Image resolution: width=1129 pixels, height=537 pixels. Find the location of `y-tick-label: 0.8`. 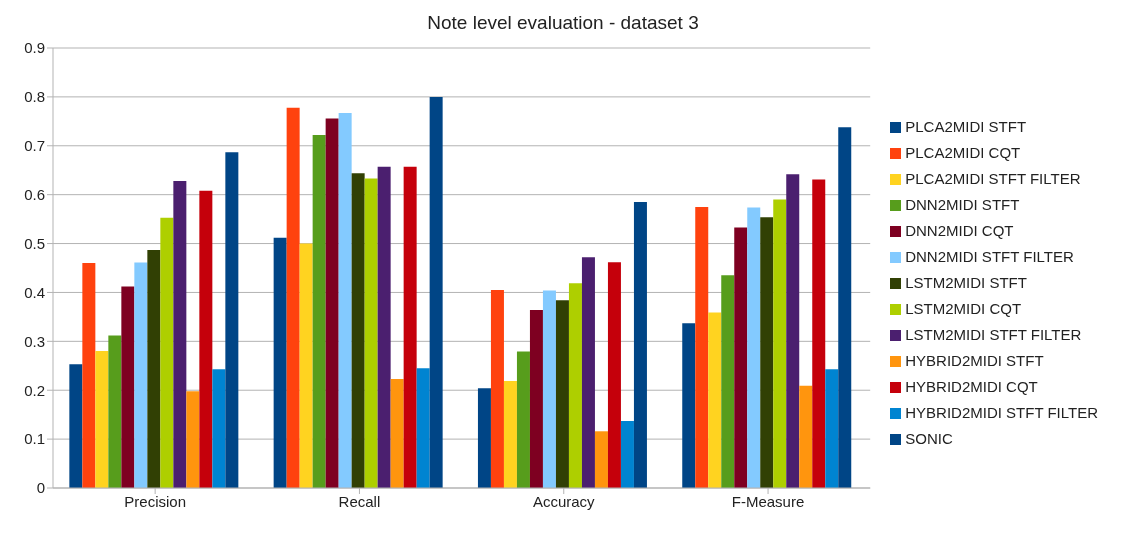

y-tick-label: 0.8 is located at coordinates (34, 97).